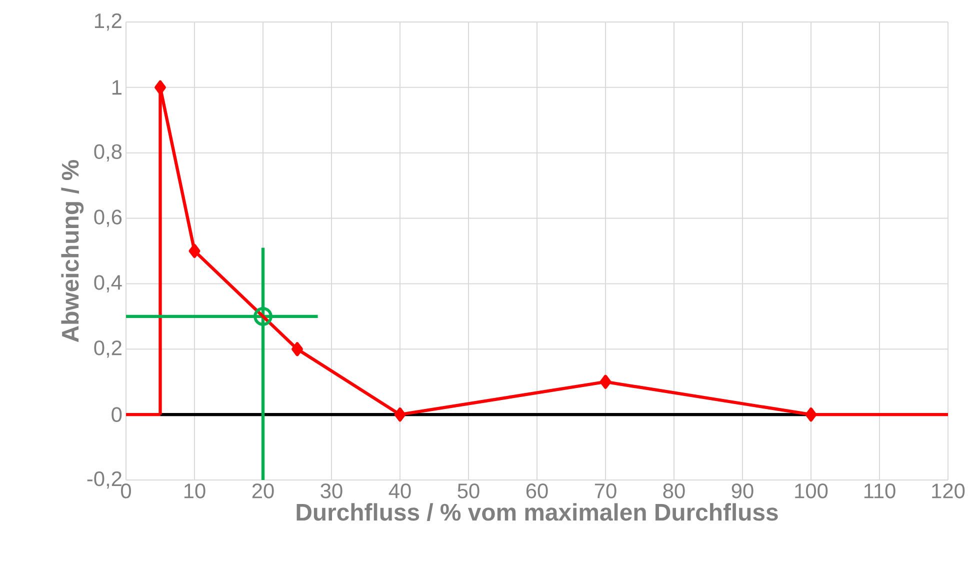 This screenshot has height=575, width=978. Describe the element at coordinates (108, 22) in the screenshot. I see `y-tick-label: 1,2` at that location.